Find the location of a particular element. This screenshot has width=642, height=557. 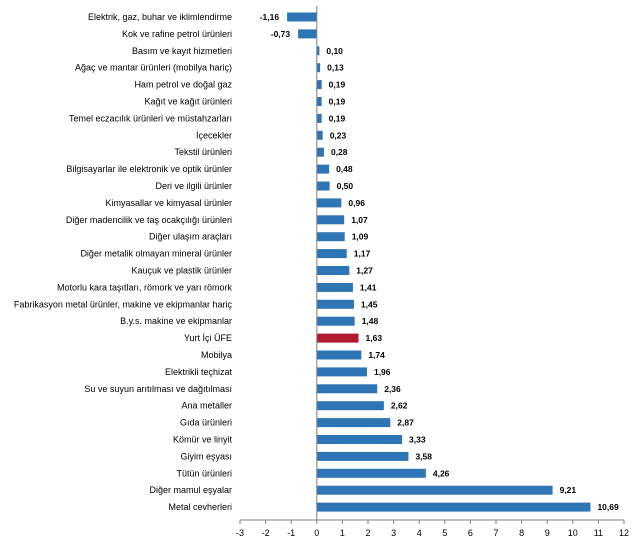

category-label: Kimyasallar ve kimyasal ürünler is located at coordinates (168, 203).